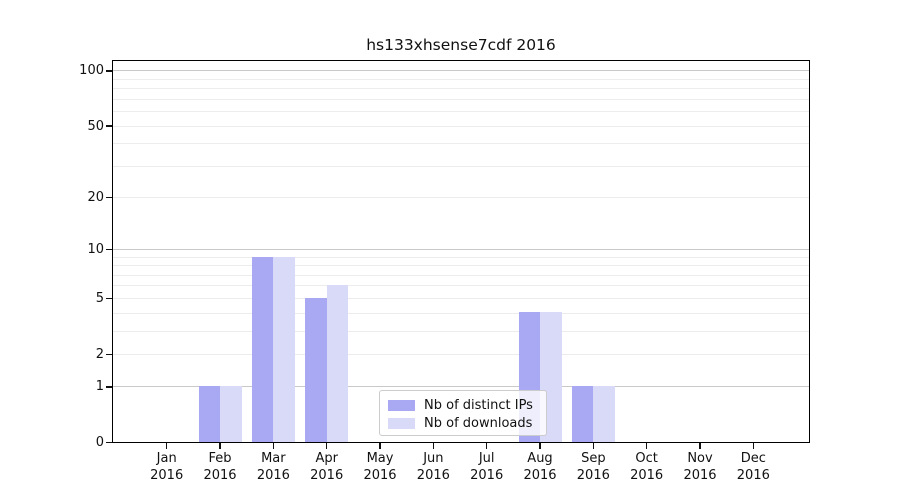 The width and height of the screenshot is (900, 500). I want to click on x-tick-label-dec: Dec 2016, so click(753, 467).